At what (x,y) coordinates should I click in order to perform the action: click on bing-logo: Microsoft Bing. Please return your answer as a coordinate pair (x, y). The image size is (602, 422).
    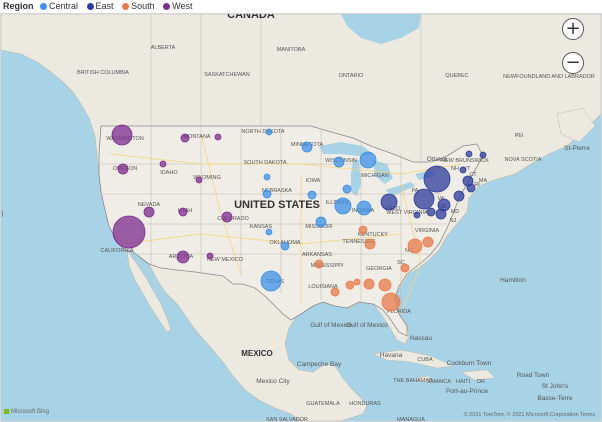
    Looking at the image, I should click on (26, 412).